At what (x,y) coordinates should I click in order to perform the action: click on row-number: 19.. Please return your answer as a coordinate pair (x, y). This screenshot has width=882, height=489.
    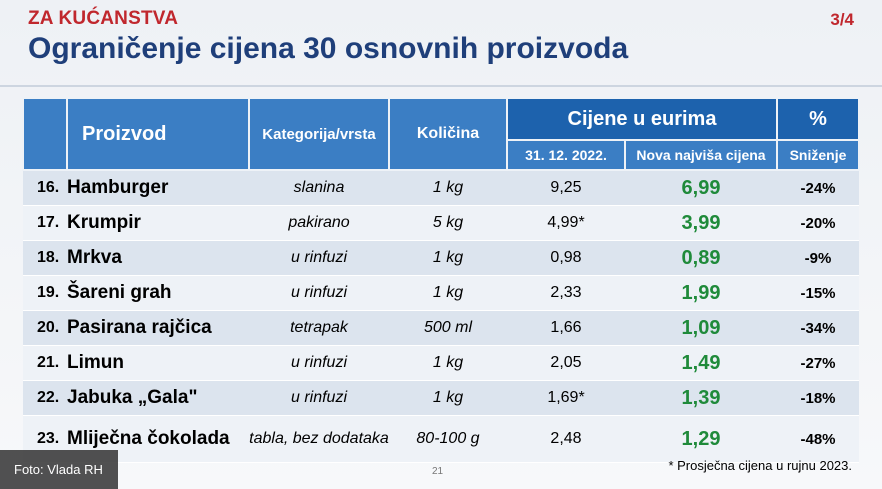
    Looking at the image, I should click on (45, 293).